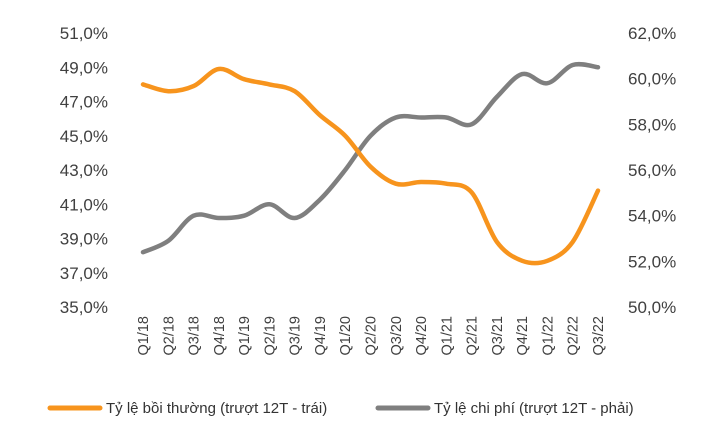 This screenshot has width=724, height=438. Describe the element at coordinates (84, 33) in the screenshot. I see `left-axis-tick-label: 51,0%` at that location.